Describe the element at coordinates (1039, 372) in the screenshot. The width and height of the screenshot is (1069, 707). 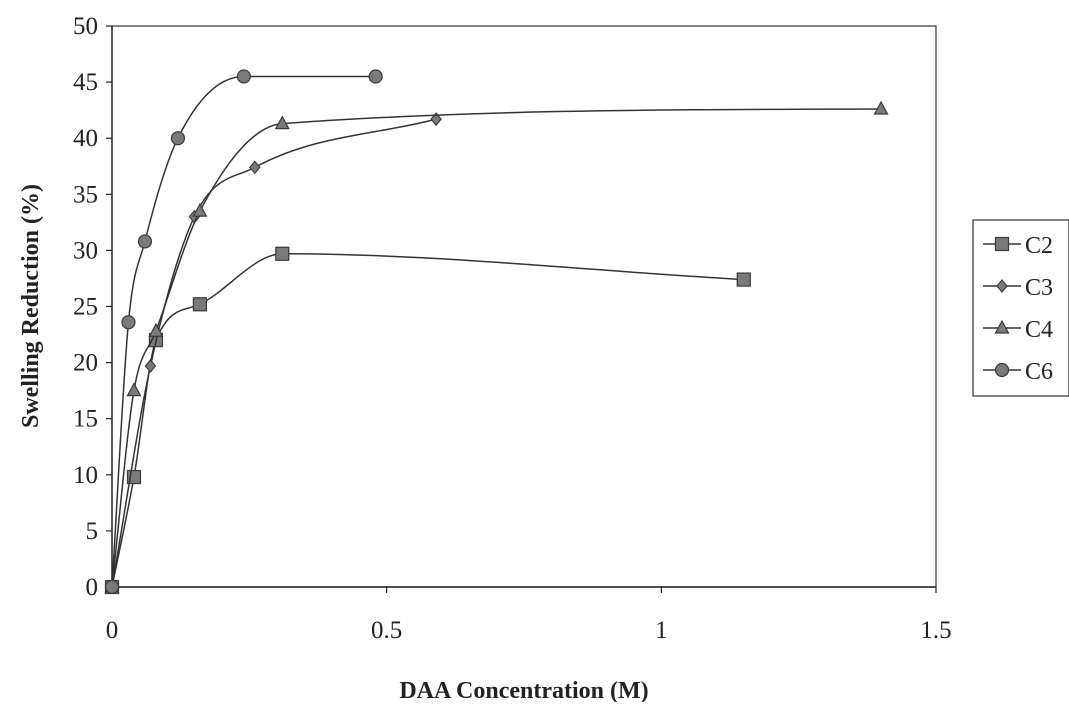
I see `legend-label-c6: C6` at that location.